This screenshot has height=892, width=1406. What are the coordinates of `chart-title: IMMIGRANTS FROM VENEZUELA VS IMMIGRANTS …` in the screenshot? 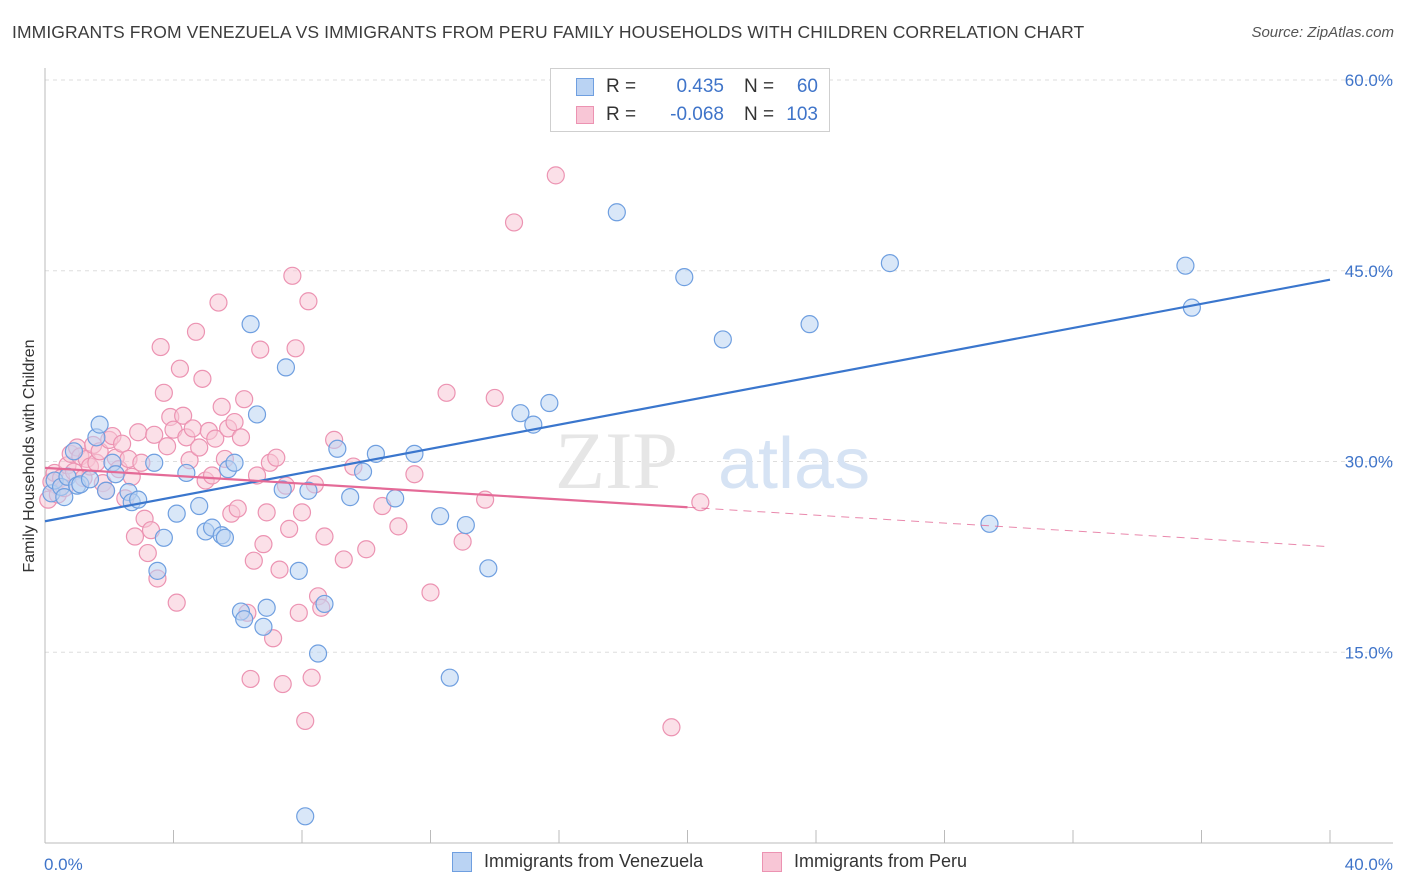 It's located at (548, 32).